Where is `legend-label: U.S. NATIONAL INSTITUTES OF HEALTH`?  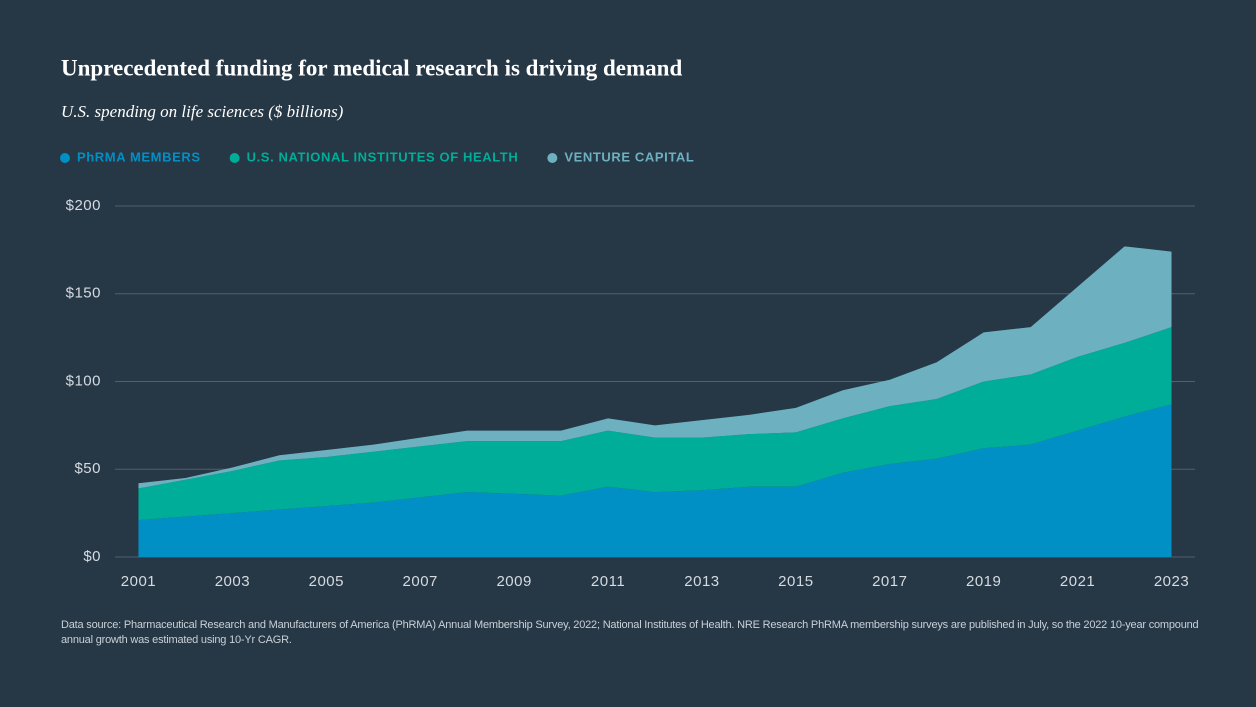
legend-label: U.S. NATIONAL INSTITUTES OF HEALTH is located at coordinates (383, 156).